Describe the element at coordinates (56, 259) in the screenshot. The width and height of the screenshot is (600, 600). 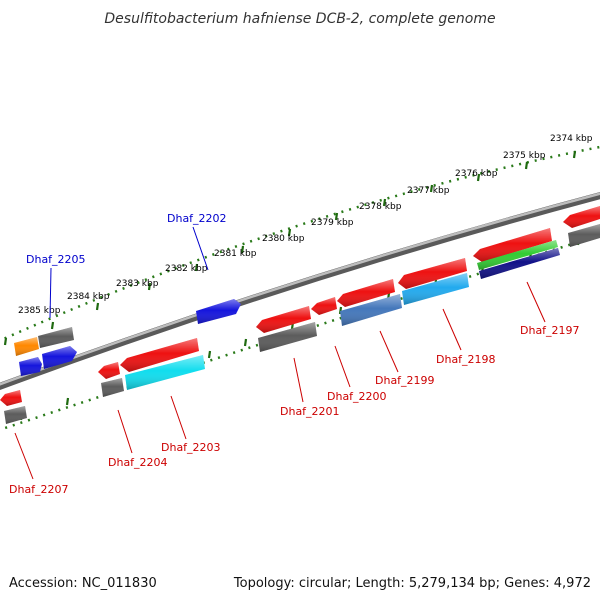
I see `gene-label-dhaf-2205: Dhaf_2205` at that location.